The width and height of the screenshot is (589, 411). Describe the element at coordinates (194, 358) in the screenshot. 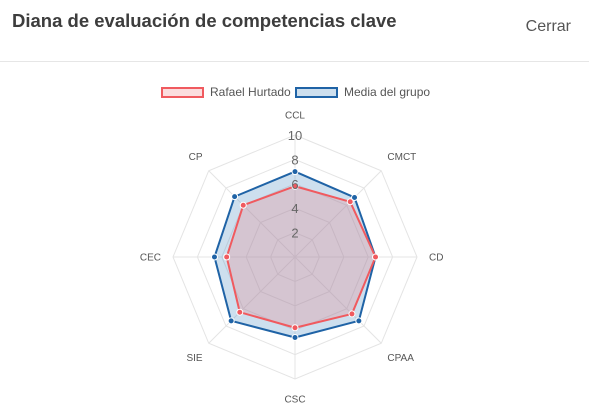

I see `category-label: SIE` at that location.